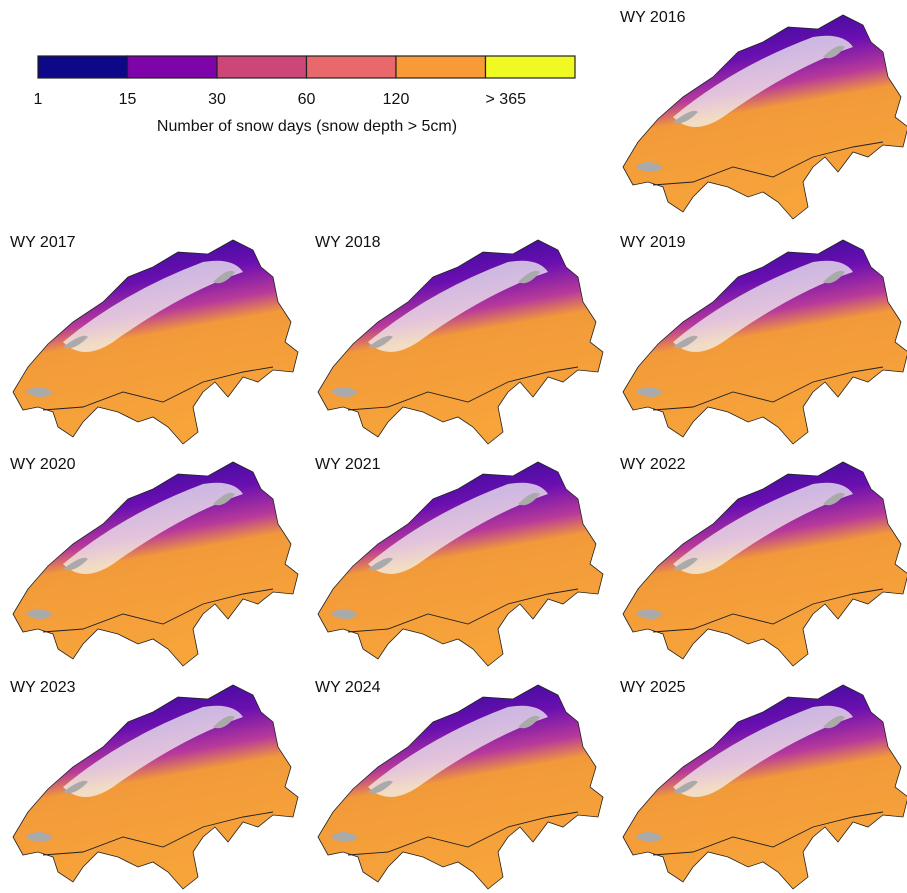 The image size is (907, 893). I want to click on panel-title: WY 2016, so click(653, 17).